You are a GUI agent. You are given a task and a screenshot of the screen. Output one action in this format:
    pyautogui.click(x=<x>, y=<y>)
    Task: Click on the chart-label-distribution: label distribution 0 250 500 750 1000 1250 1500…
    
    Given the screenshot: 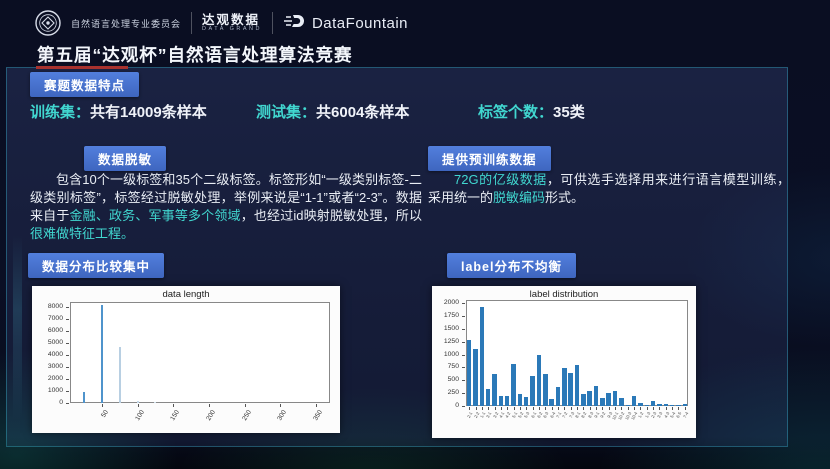 What is the action you would take?
    pyautogui.click(x=564, y=362)
    